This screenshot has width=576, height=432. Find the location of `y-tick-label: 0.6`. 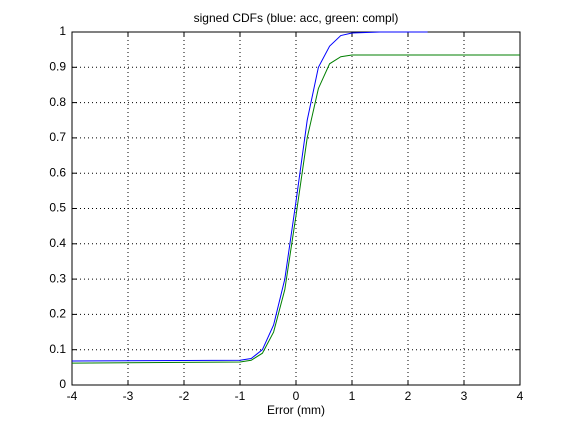

y-tick-label: 0.6 is located at coordinates (57, 172).